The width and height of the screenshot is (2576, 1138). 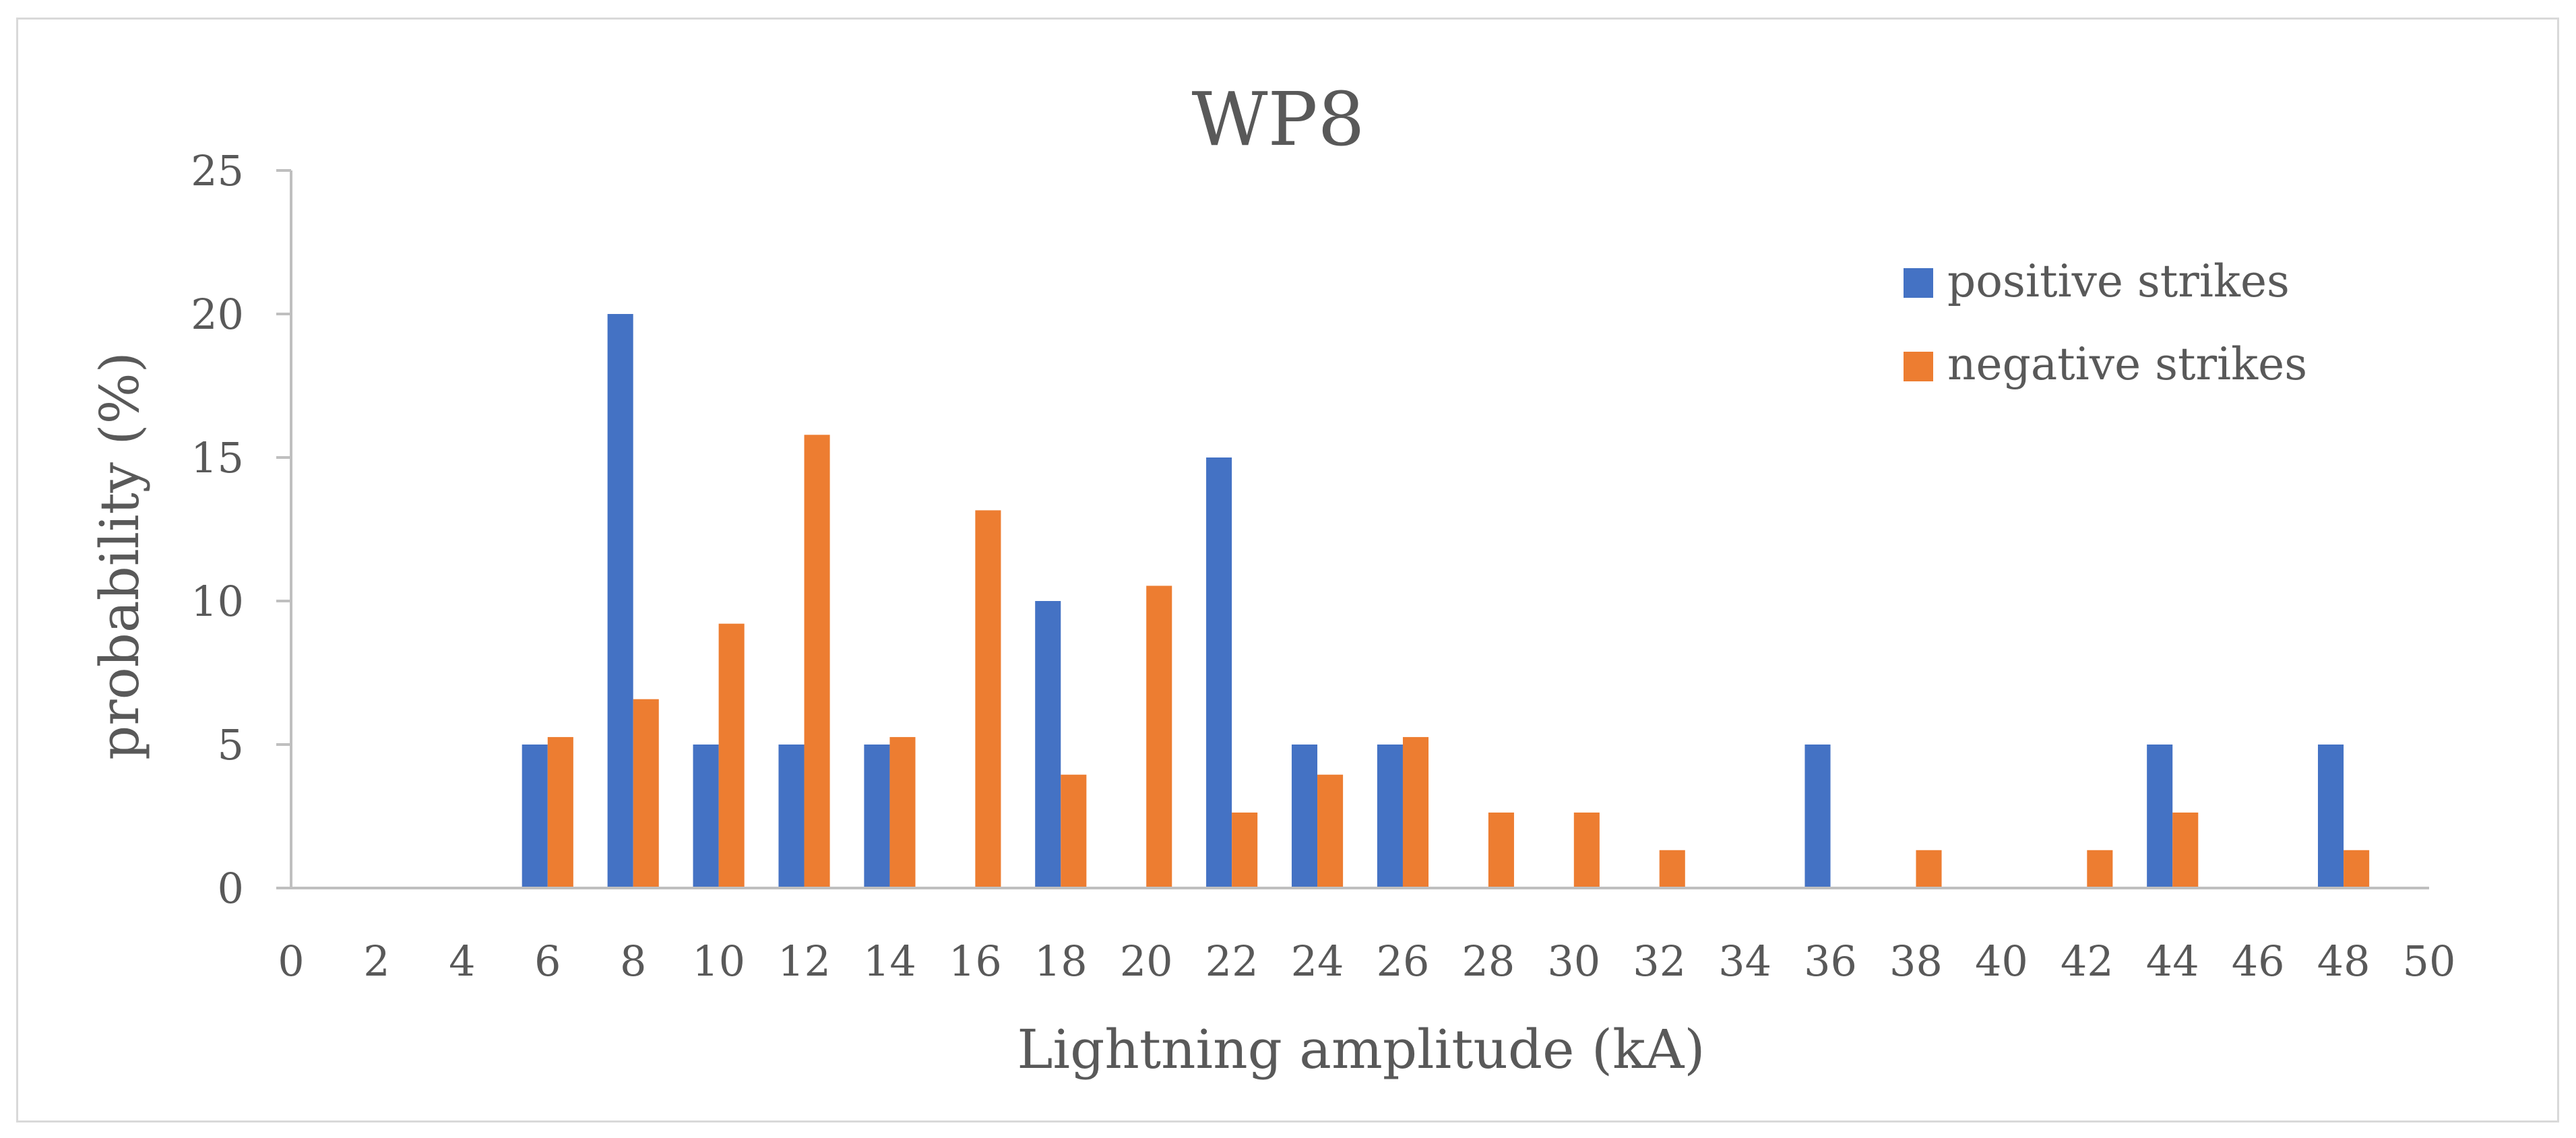 I want to click on y-tick-label: 20, so click(x=217, y=314).